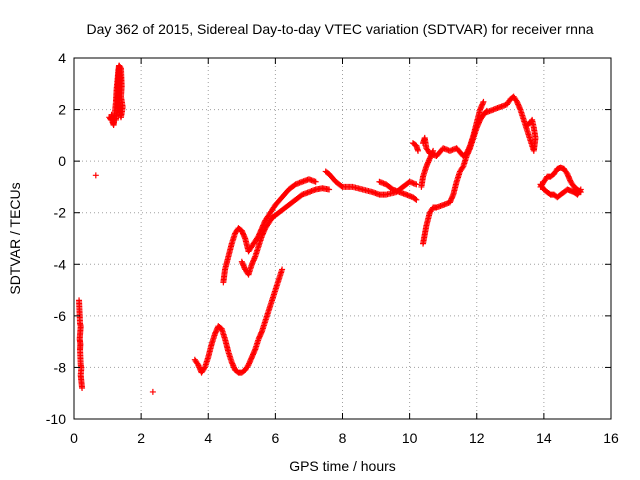  What do you see at coordinates (60, 316) in the screenshot?
I see `y-tick-label: -6` at bounding box center [60, 316].